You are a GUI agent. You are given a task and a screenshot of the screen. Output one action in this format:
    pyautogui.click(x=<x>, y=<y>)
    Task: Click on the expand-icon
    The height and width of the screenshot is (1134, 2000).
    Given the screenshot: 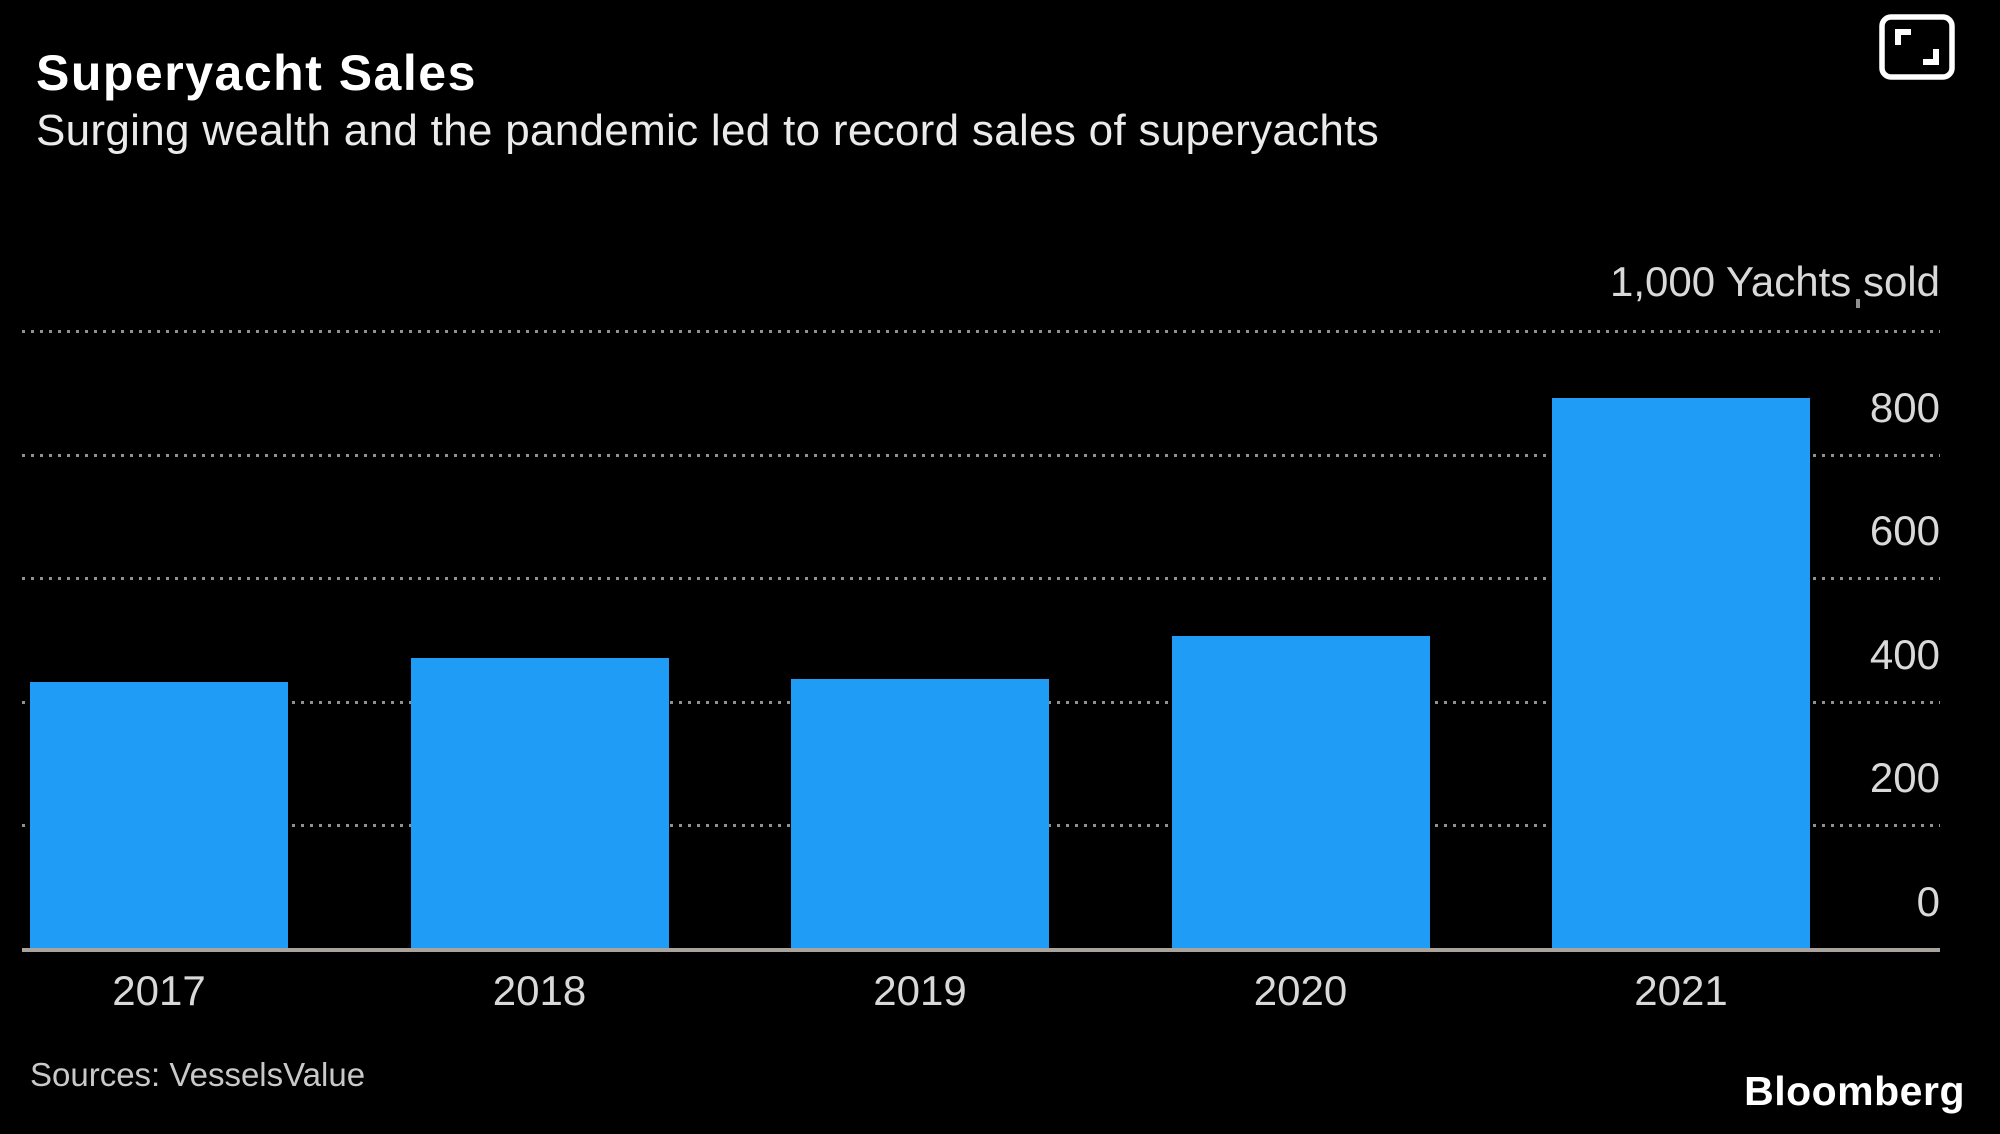 What is the action you would take?
    pyautogui.click(x=1917, y=49)
    